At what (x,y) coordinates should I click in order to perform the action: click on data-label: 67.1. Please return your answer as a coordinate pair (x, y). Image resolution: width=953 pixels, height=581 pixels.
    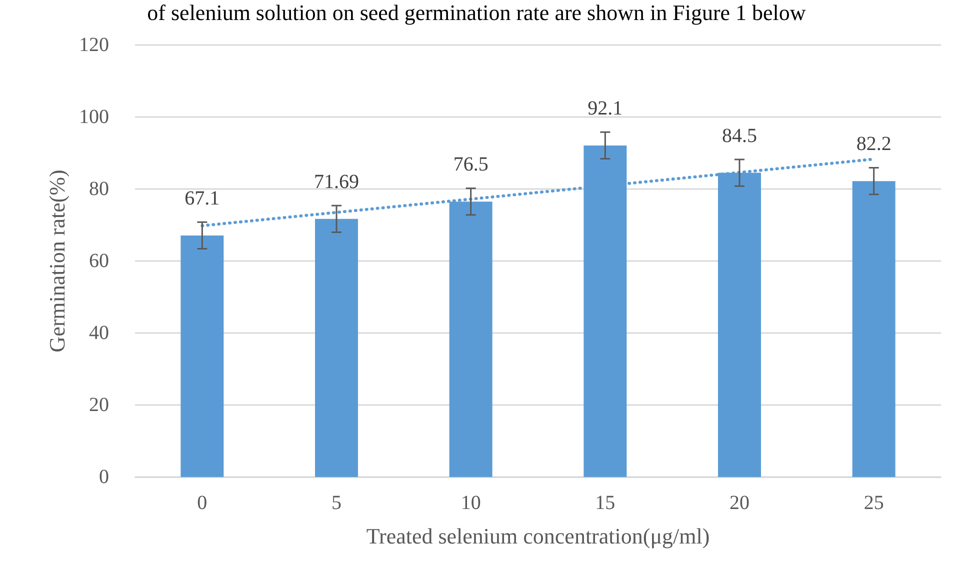
    Looking at the image, I should click on (202, 198).